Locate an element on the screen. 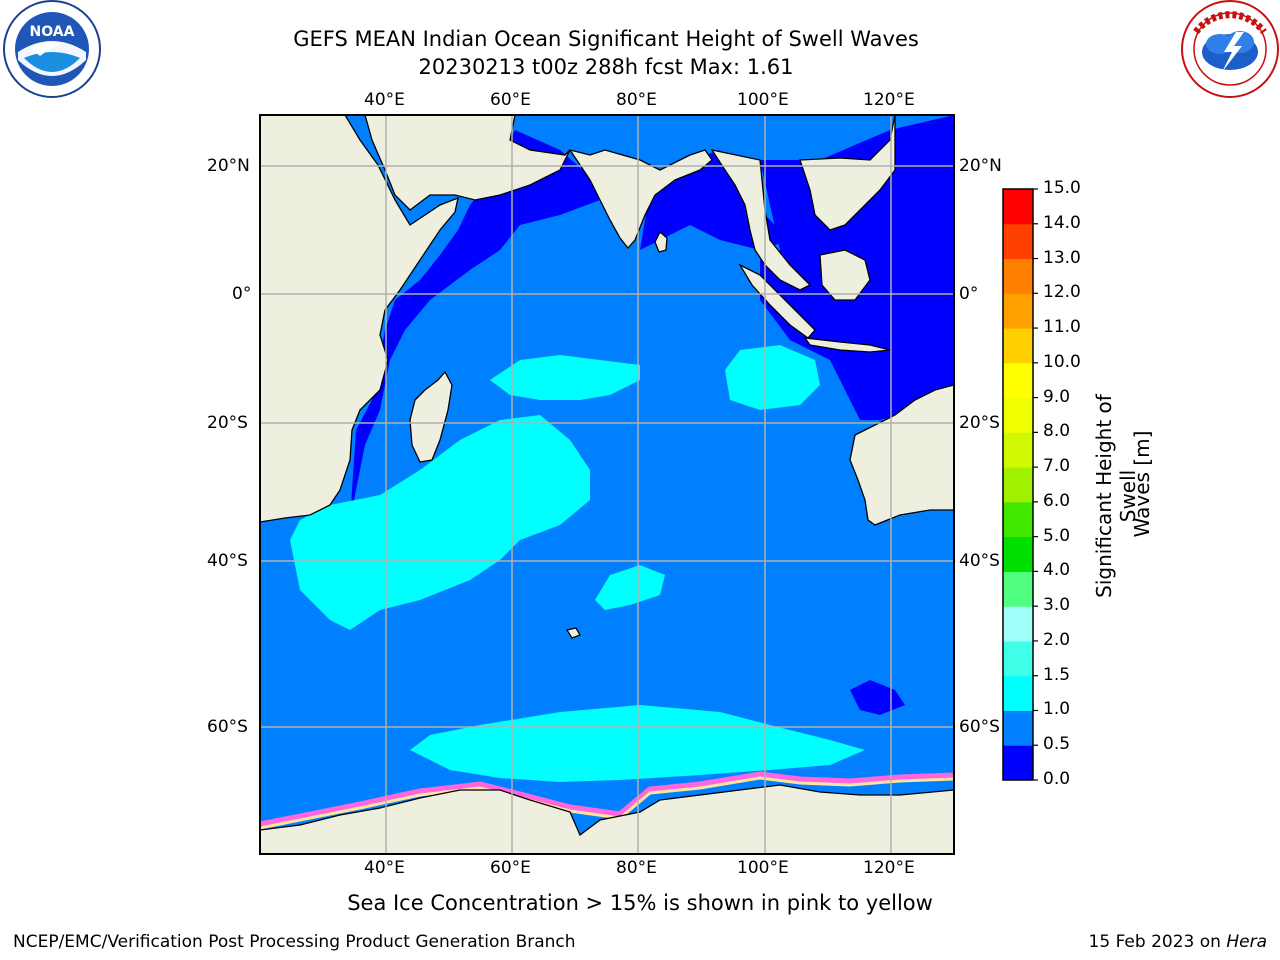  colorbar-tick-label-0: 0.0 is located at coordinates (1057, 779).